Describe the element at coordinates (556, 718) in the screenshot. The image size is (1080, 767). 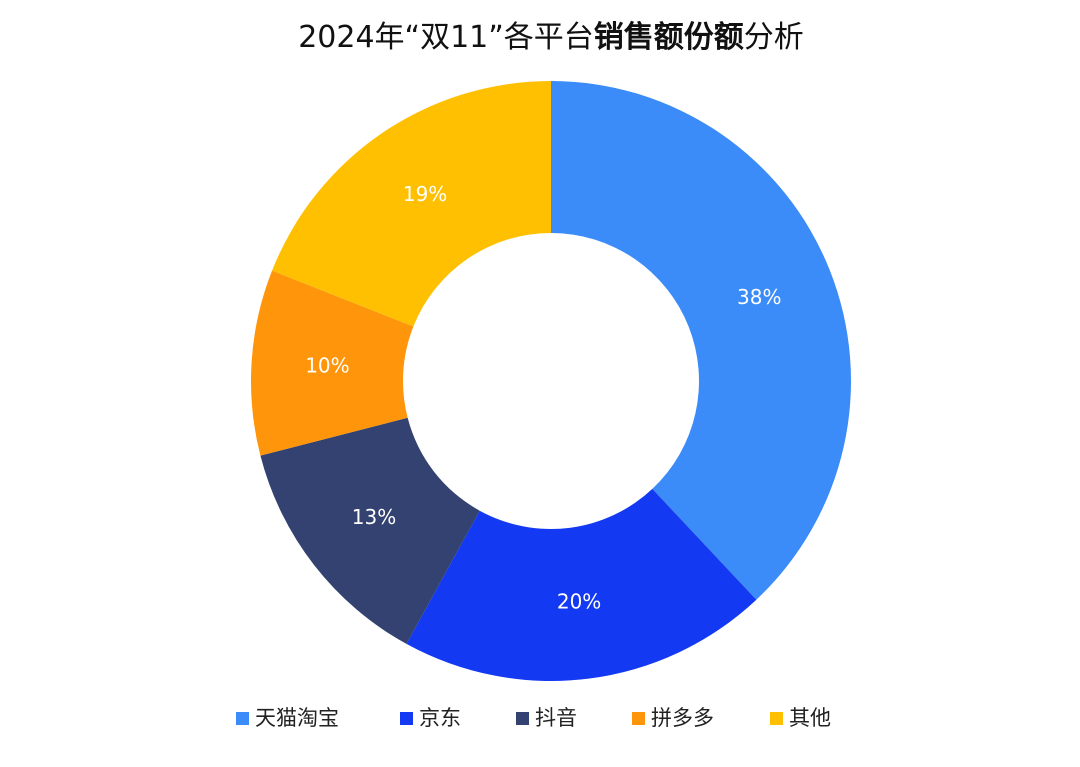
I see `legend-label: 抖音` at that location.